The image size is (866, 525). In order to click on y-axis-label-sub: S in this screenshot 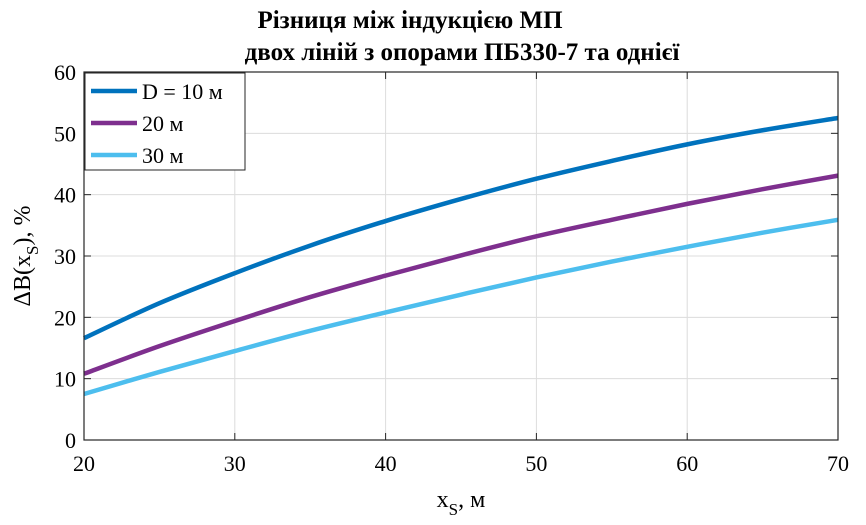, I will do `click(32, 250)`.